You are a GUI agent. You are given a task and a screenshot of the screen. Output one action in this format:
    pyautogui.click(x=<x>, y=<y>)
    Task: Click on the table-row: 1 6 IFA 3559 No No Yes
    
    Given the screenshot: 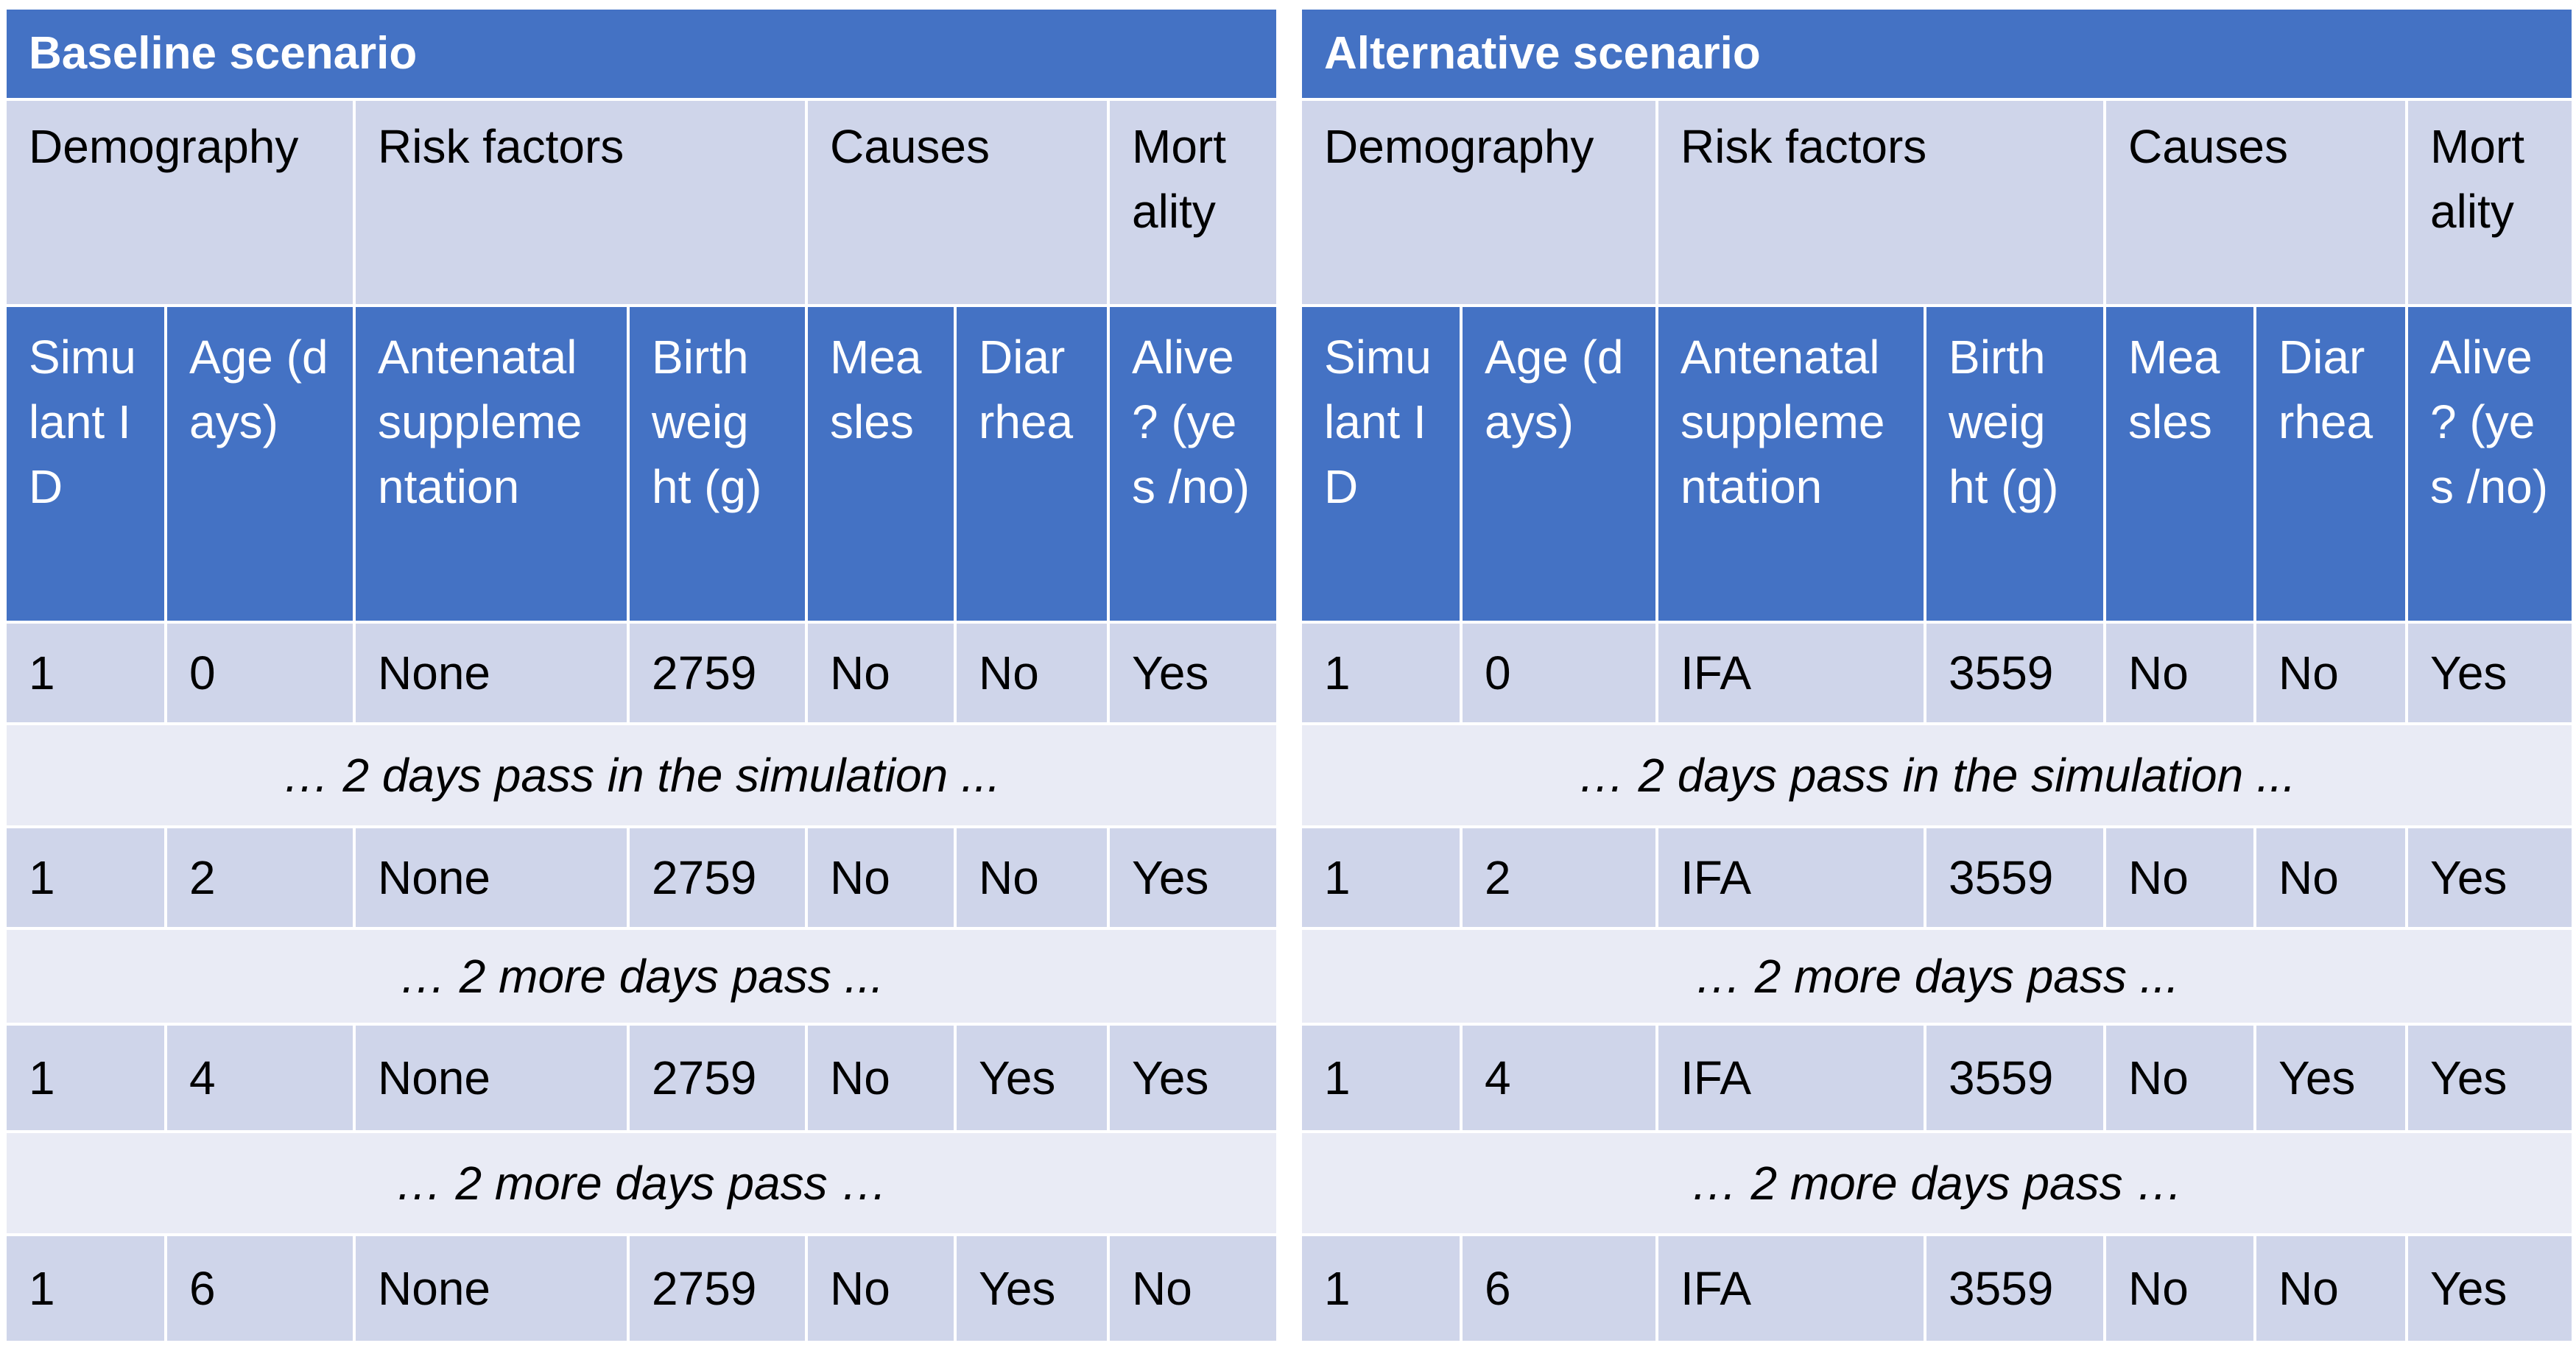 What is the action you would take?
    pyautogui.click(x=1937, y=1288)
    